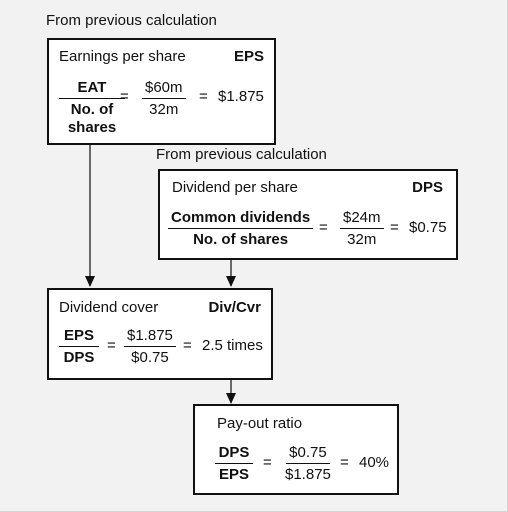  I want to click on payout-value-fraction: $0.75 $1.875, so click(308, 464).